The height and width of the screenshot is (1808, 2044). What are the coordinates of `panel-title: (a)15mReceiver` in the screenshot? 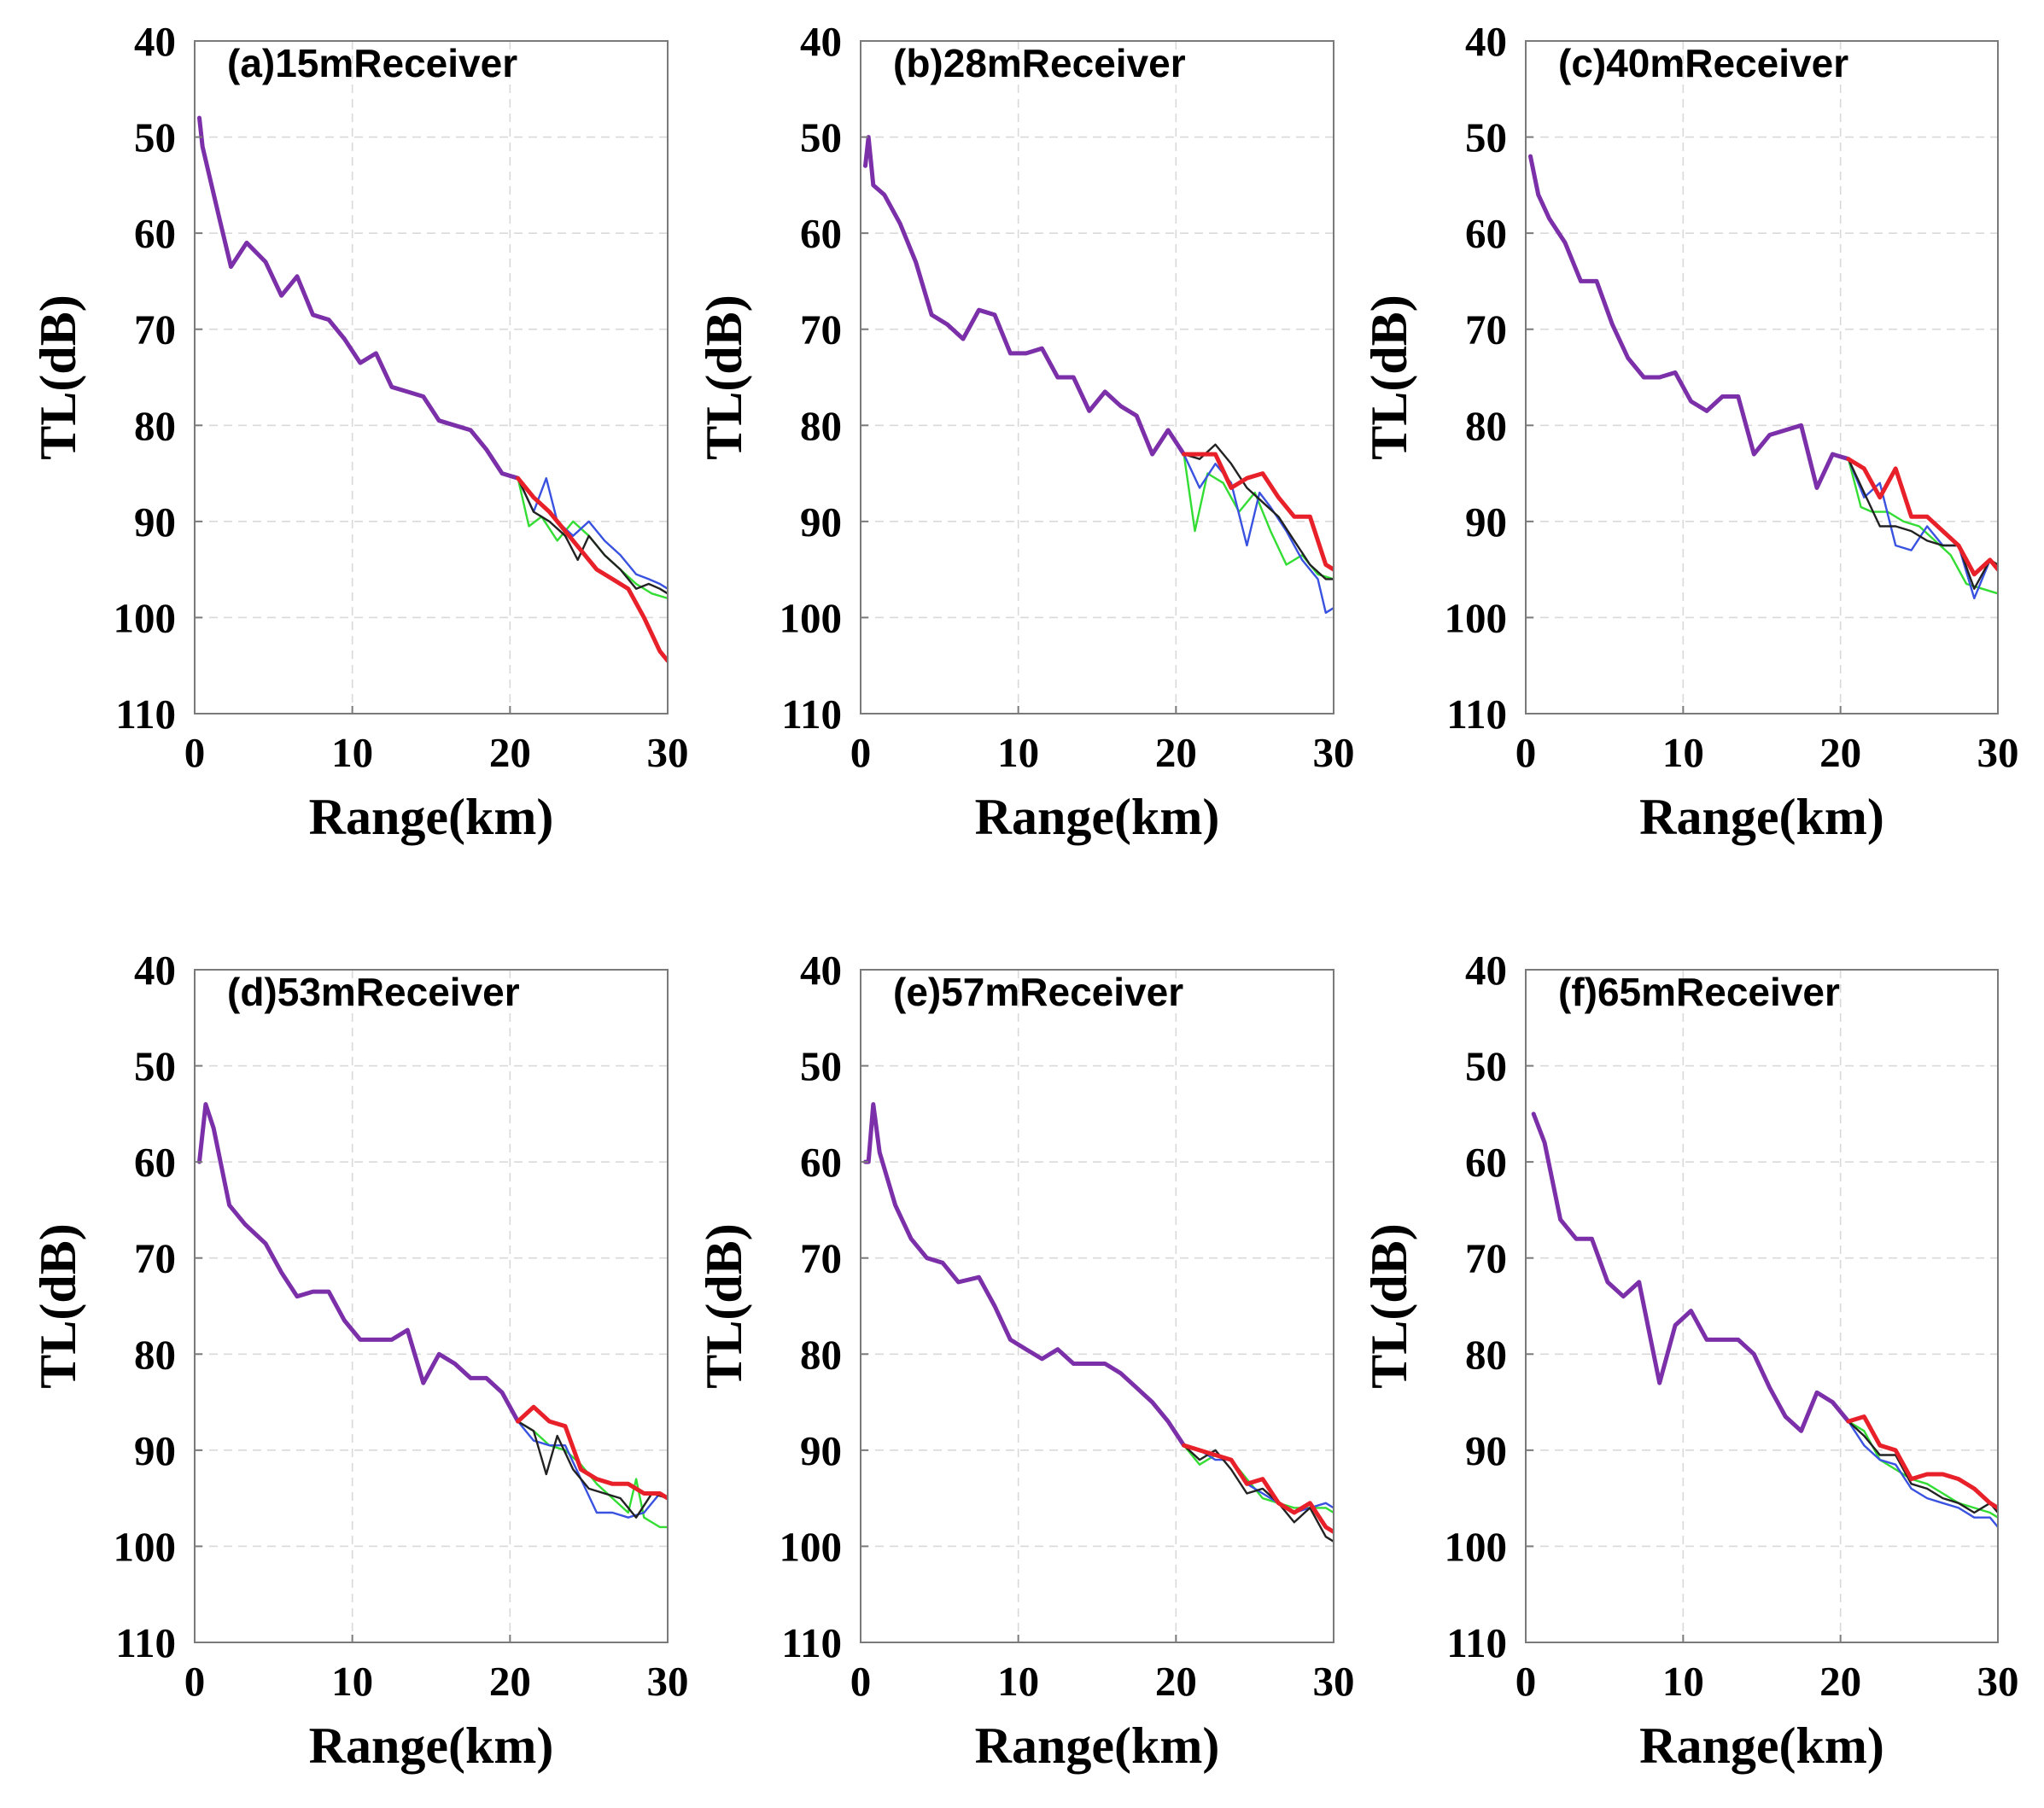 It's located at (372, 63).